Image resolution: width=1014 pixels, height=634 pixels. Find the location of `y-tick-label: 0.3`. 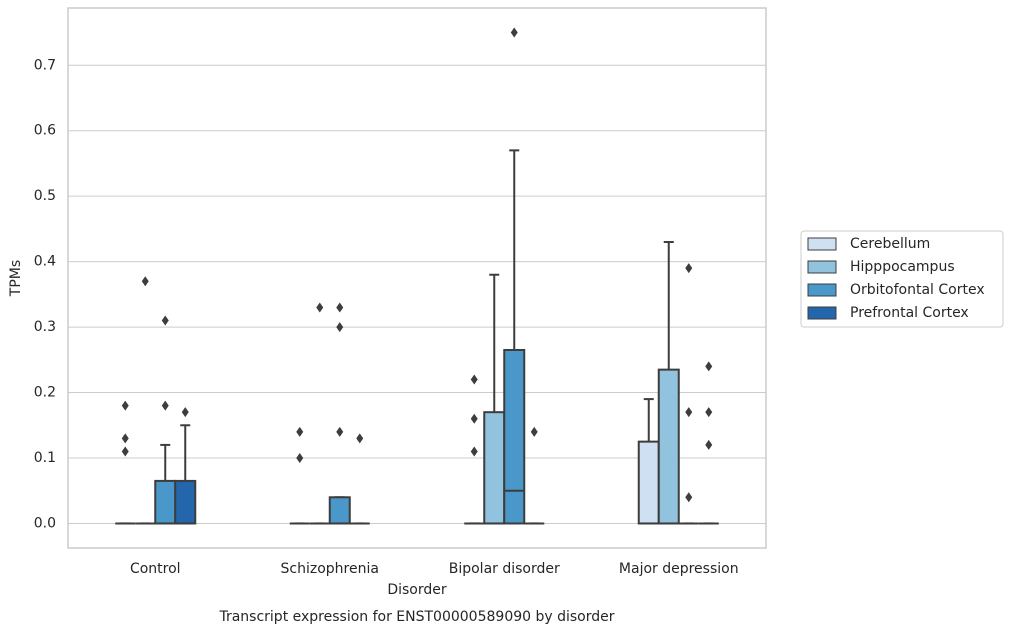

y-tick-label: 0.3 is located at coordinates (45, 327).